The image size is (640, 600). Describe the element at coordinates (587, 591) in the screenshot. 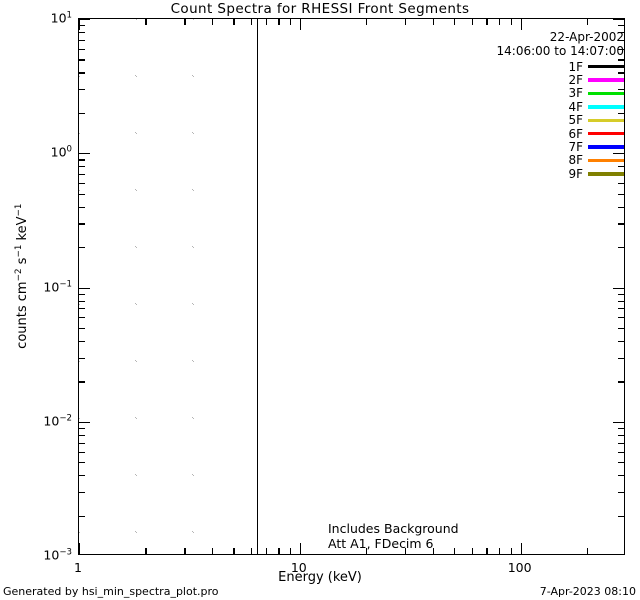

I see `footer-timestamp: 7-Apr-2023 08:10` at that location.